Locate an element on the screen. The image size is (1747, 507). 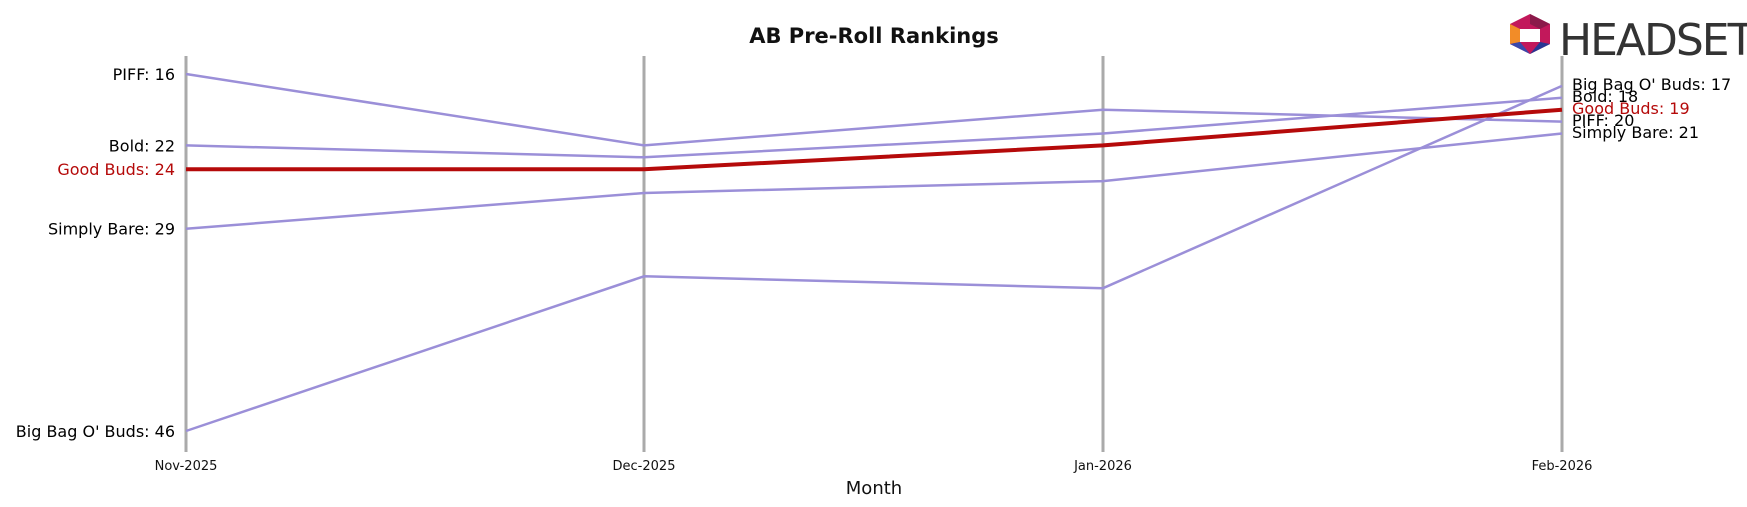
series-line-bold is located at coordinates (874, 127).